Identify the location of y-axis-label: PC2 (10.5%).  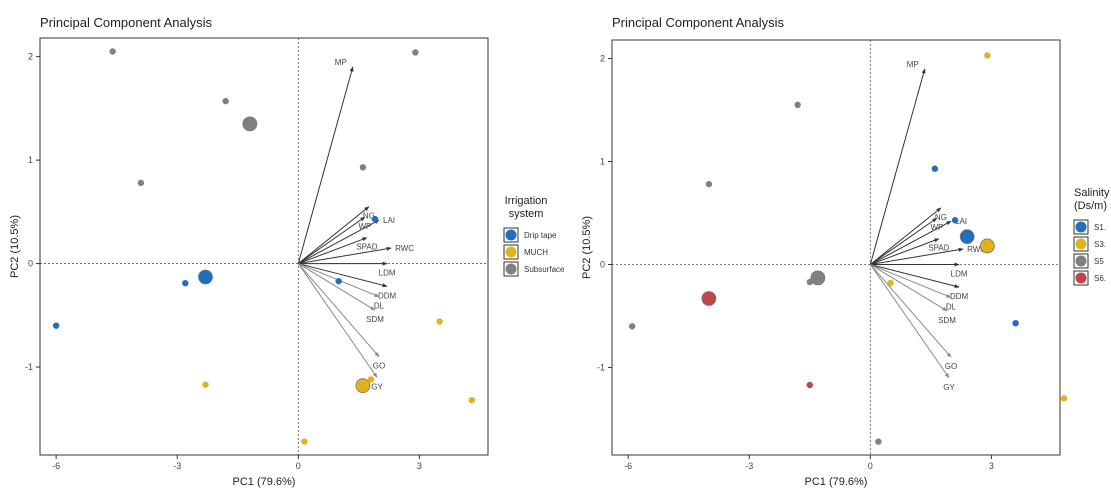
(587, 247).